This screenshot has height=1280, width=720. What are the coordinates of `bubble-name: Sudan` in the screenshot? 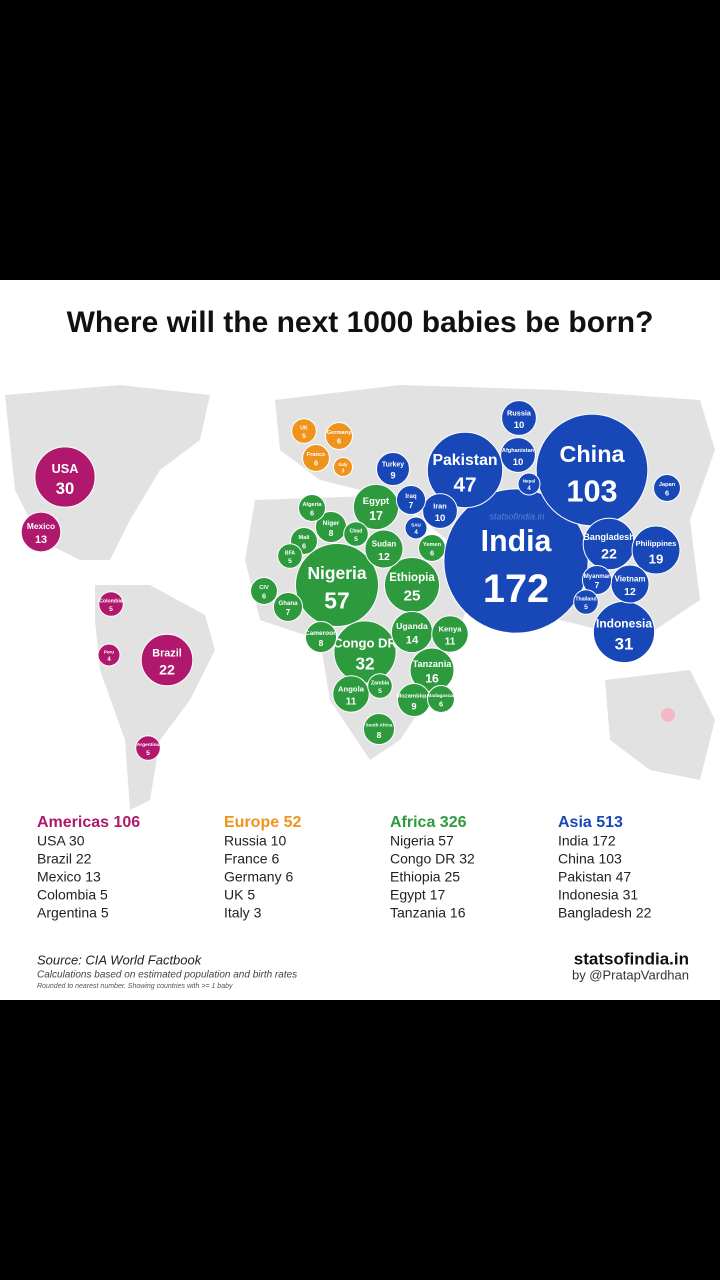 It's located at (384, 543).